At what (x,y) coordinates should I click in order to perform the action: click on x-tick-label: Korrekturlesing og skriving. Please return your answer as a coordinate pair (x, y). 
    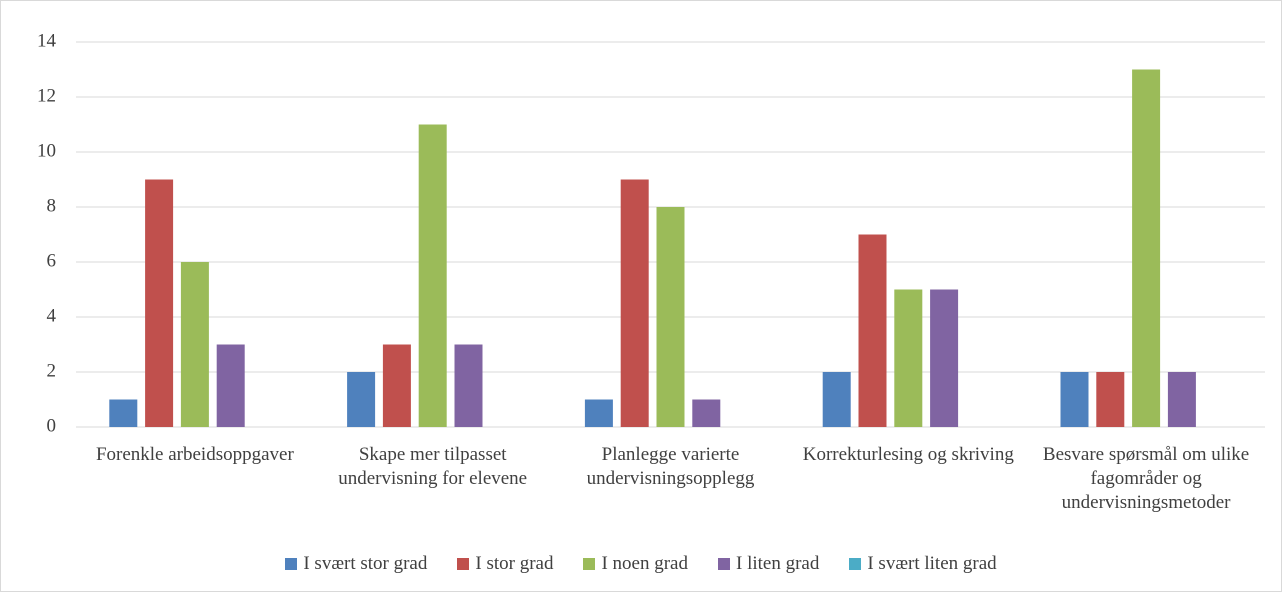
    Looking at the image, I should click on (908, 454).